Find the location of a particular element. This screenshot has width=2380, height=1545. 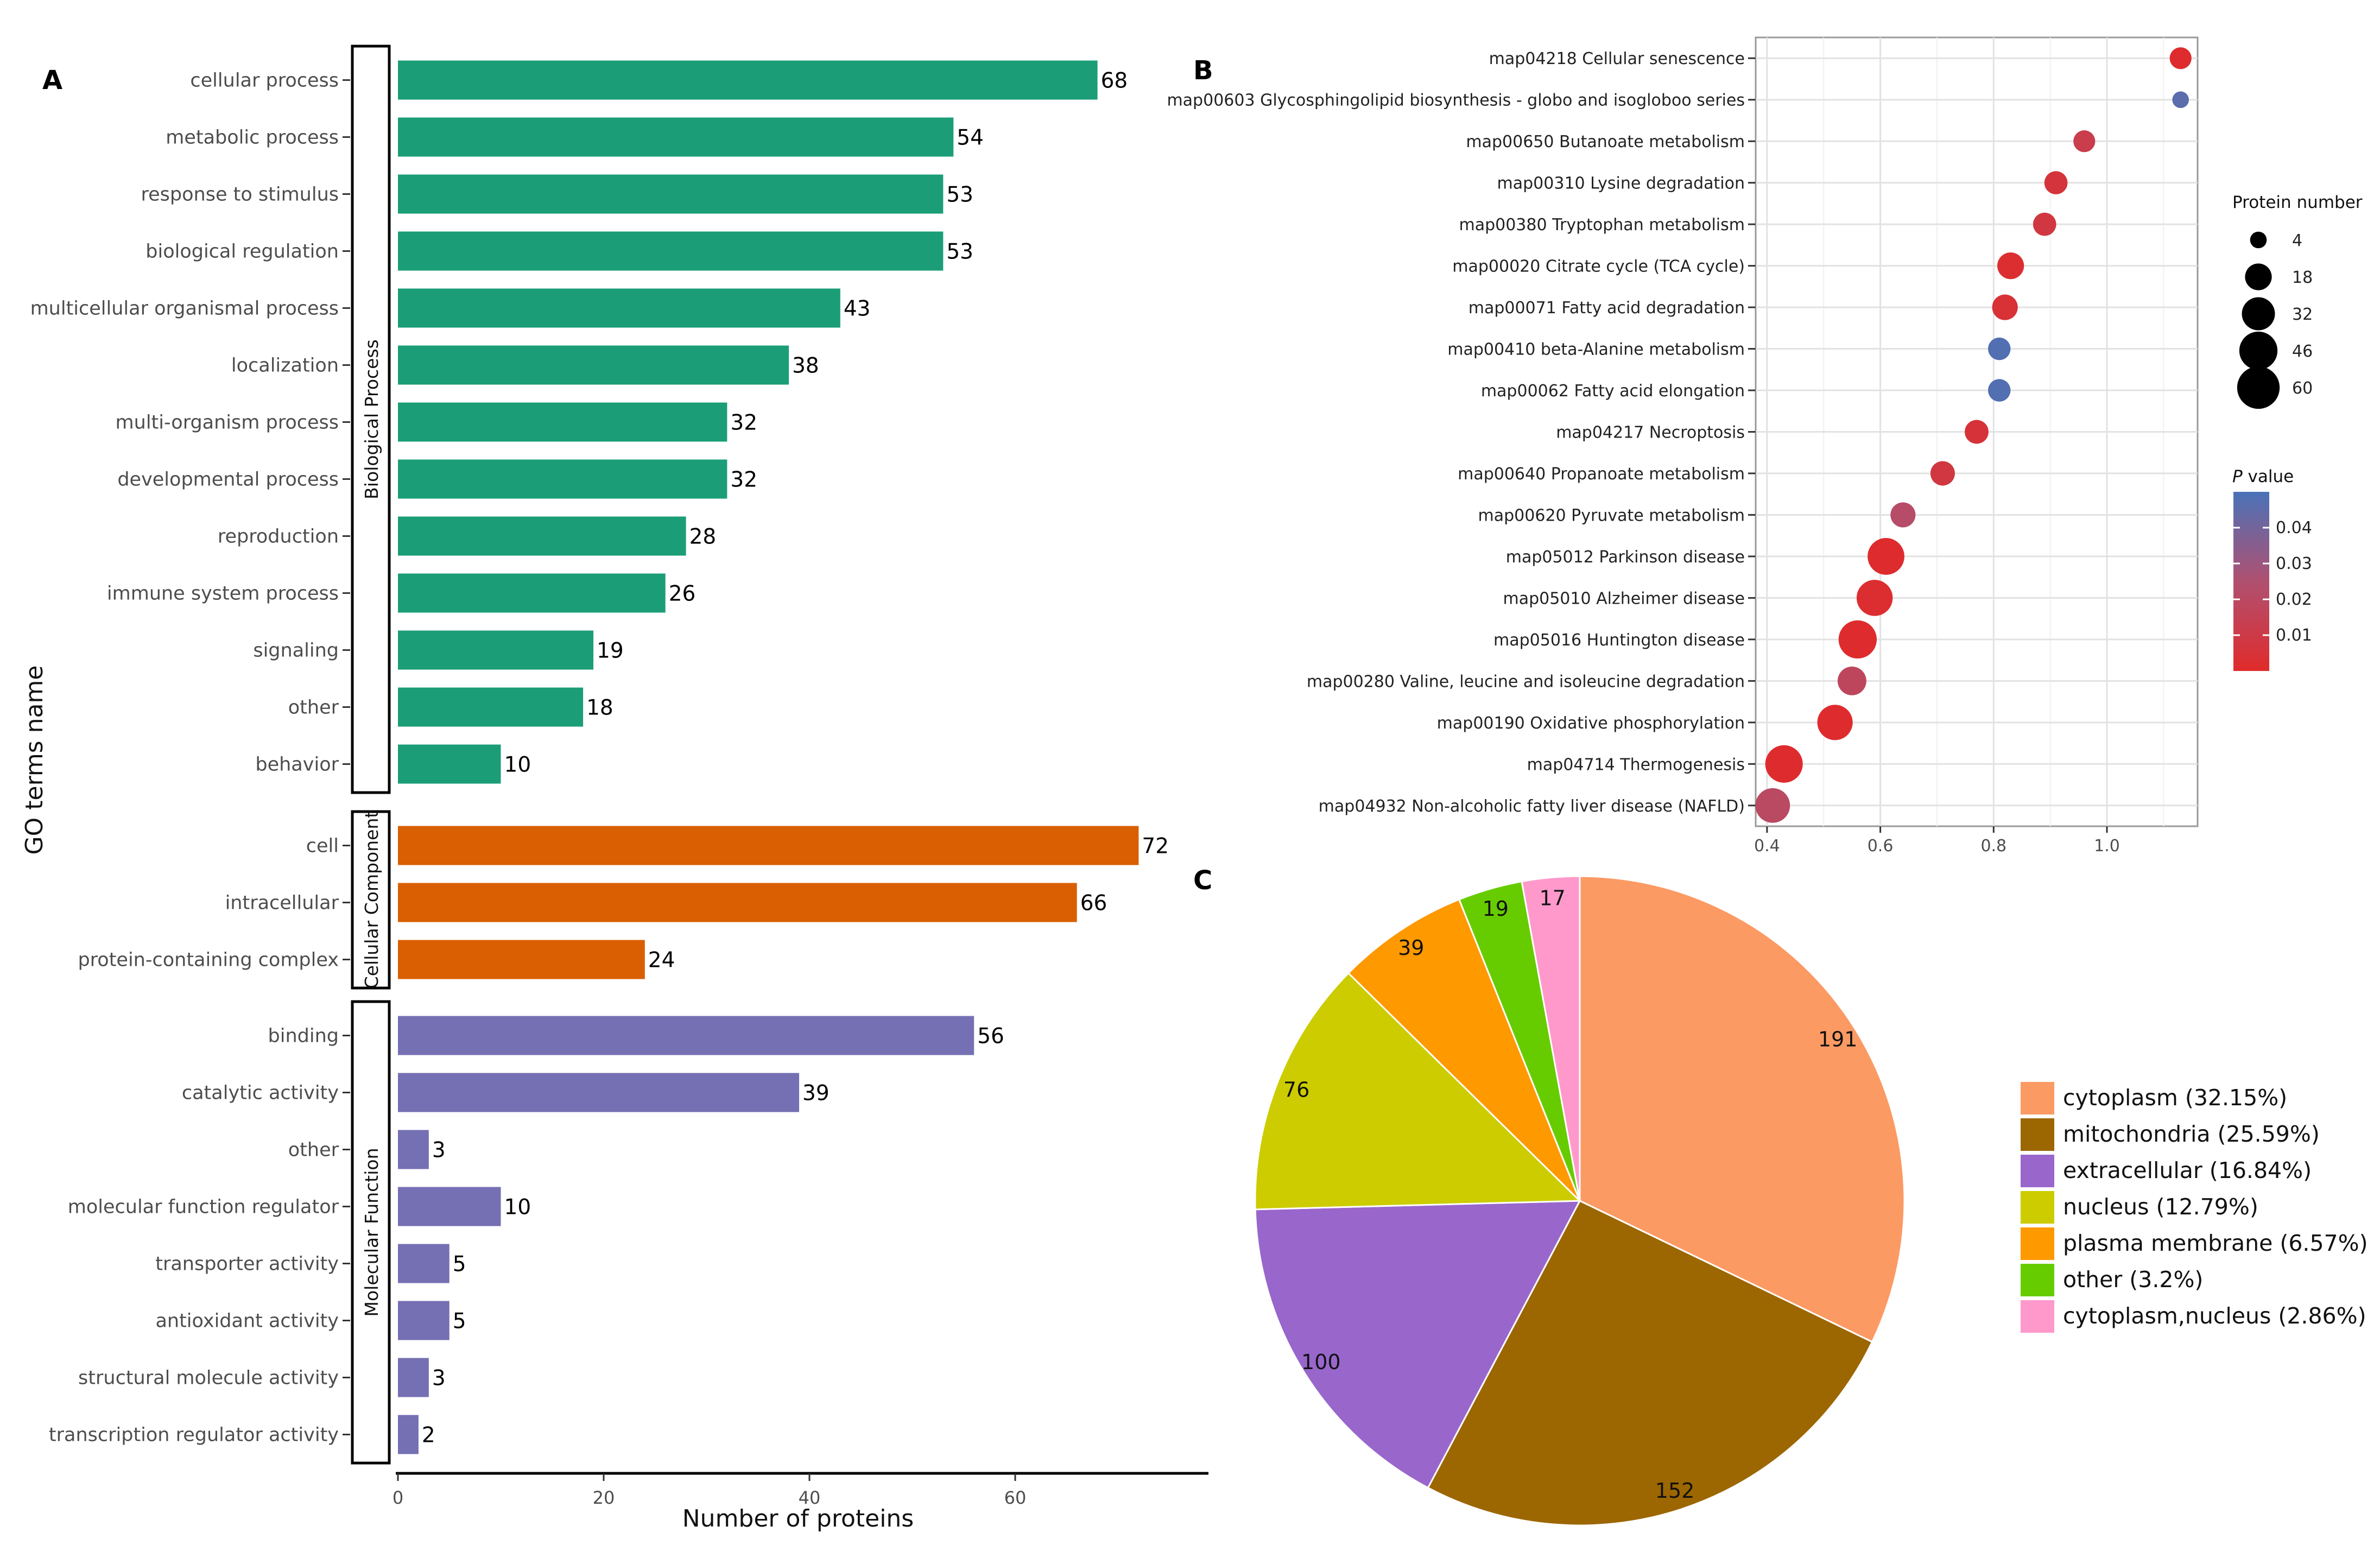

category-label-cellular-process: cellular process is located at coordinates (264, 81).